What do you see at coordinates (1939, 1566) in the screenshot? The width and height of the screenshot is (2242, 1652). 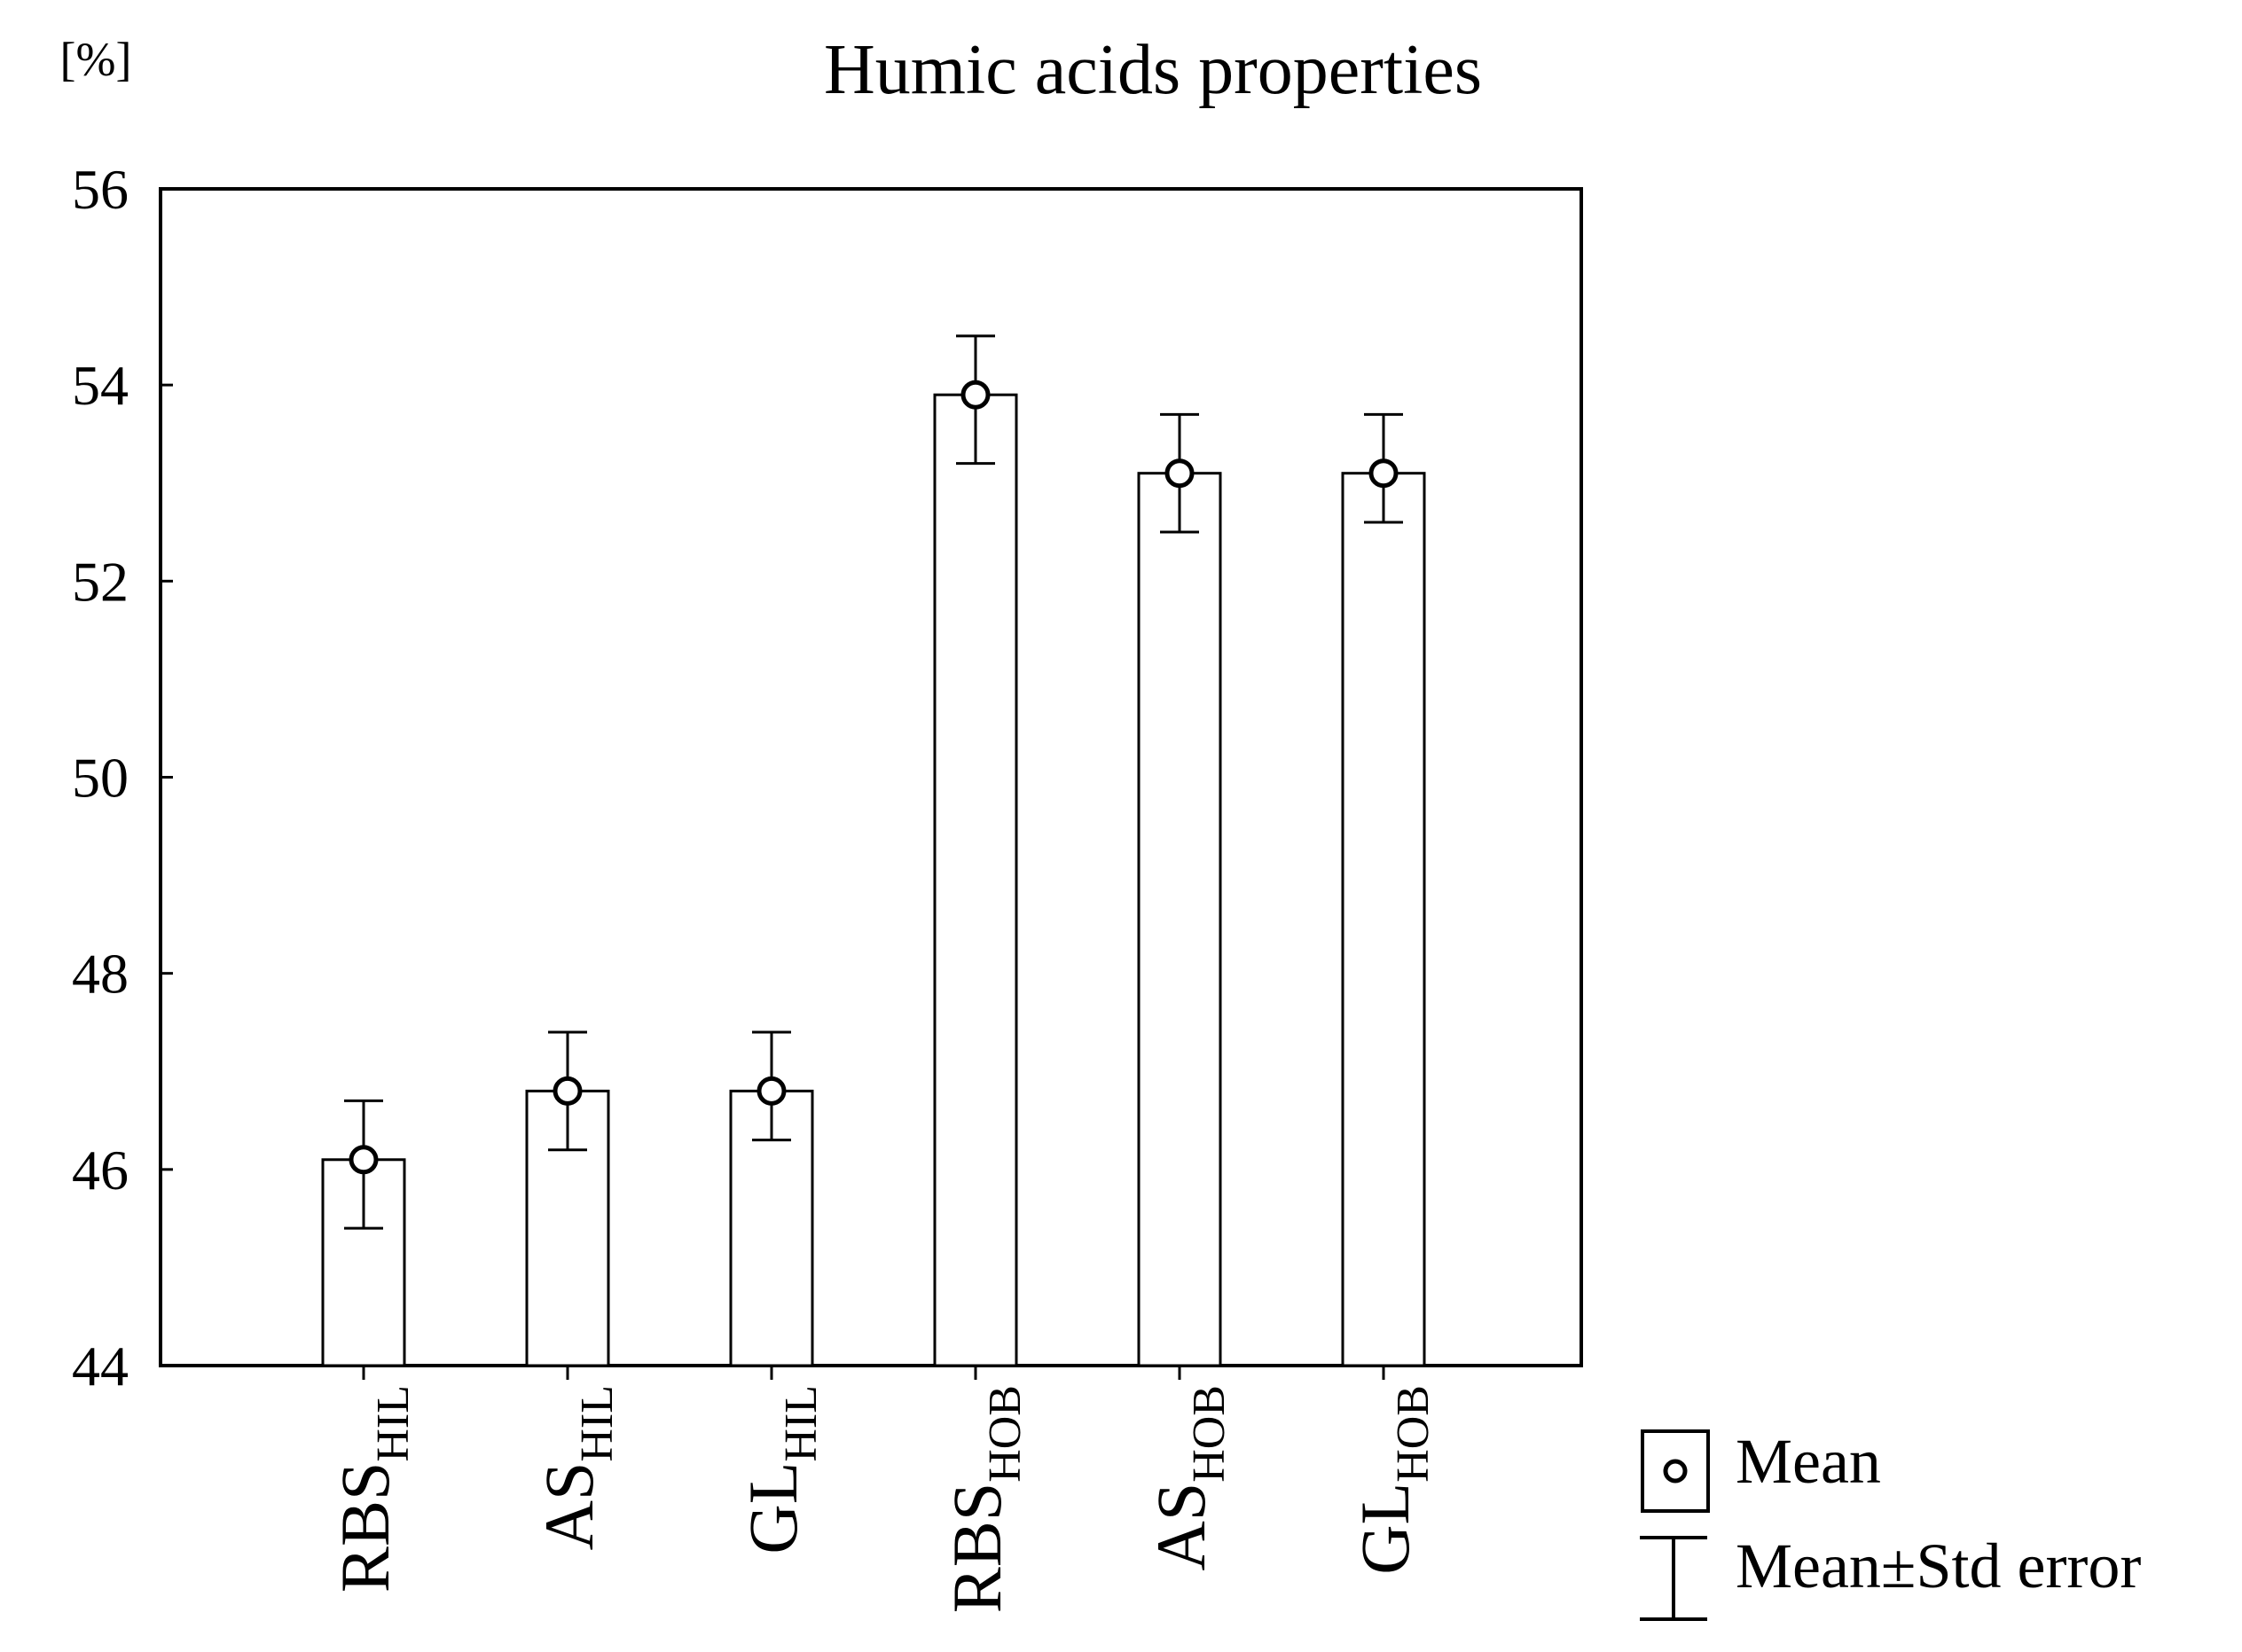 I see `legend-error-label: Mean±Std error` at bounding box center [1939, 1566].